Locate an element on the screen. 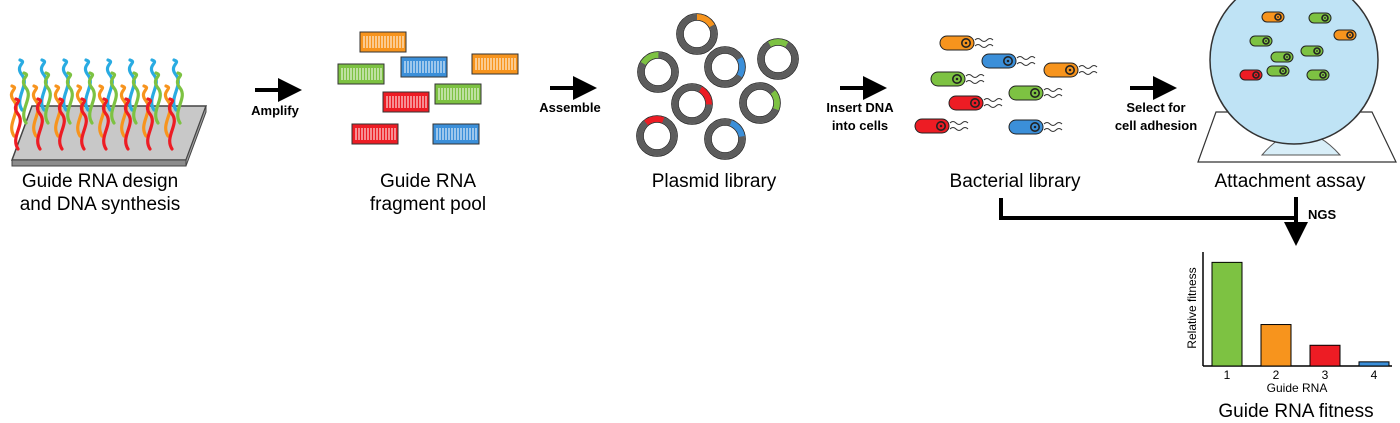 This screenshot has width=1400, height=423. amplify-label: Amplify is located at coordinates (275, 110).